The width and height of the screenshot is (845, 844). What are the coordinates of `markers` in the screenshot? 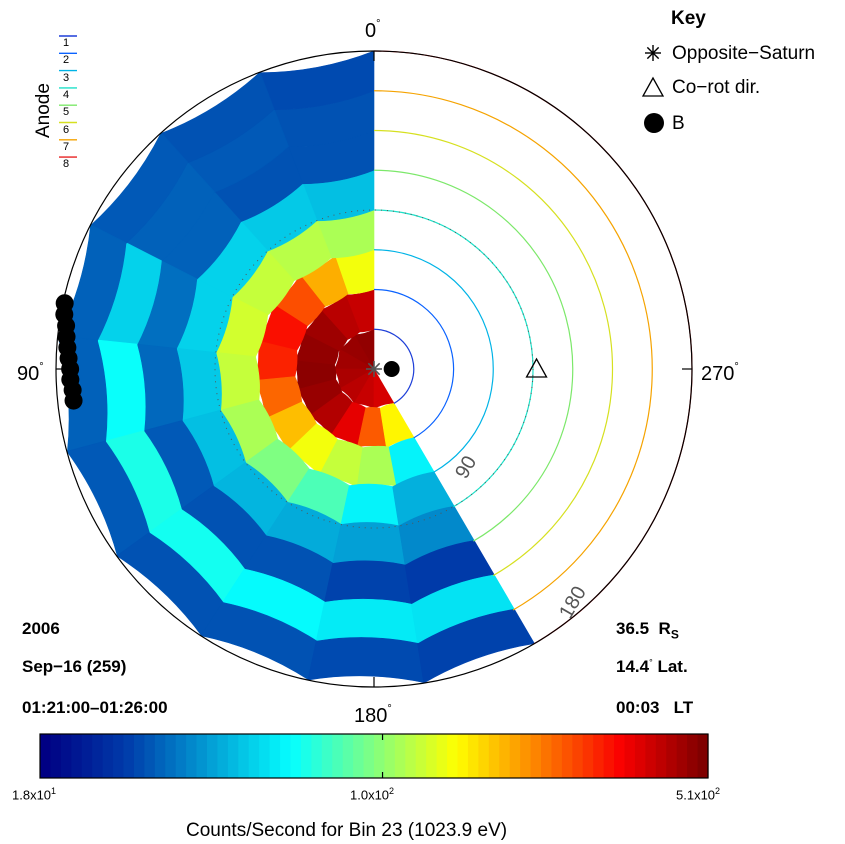 It's located at (457, 367).